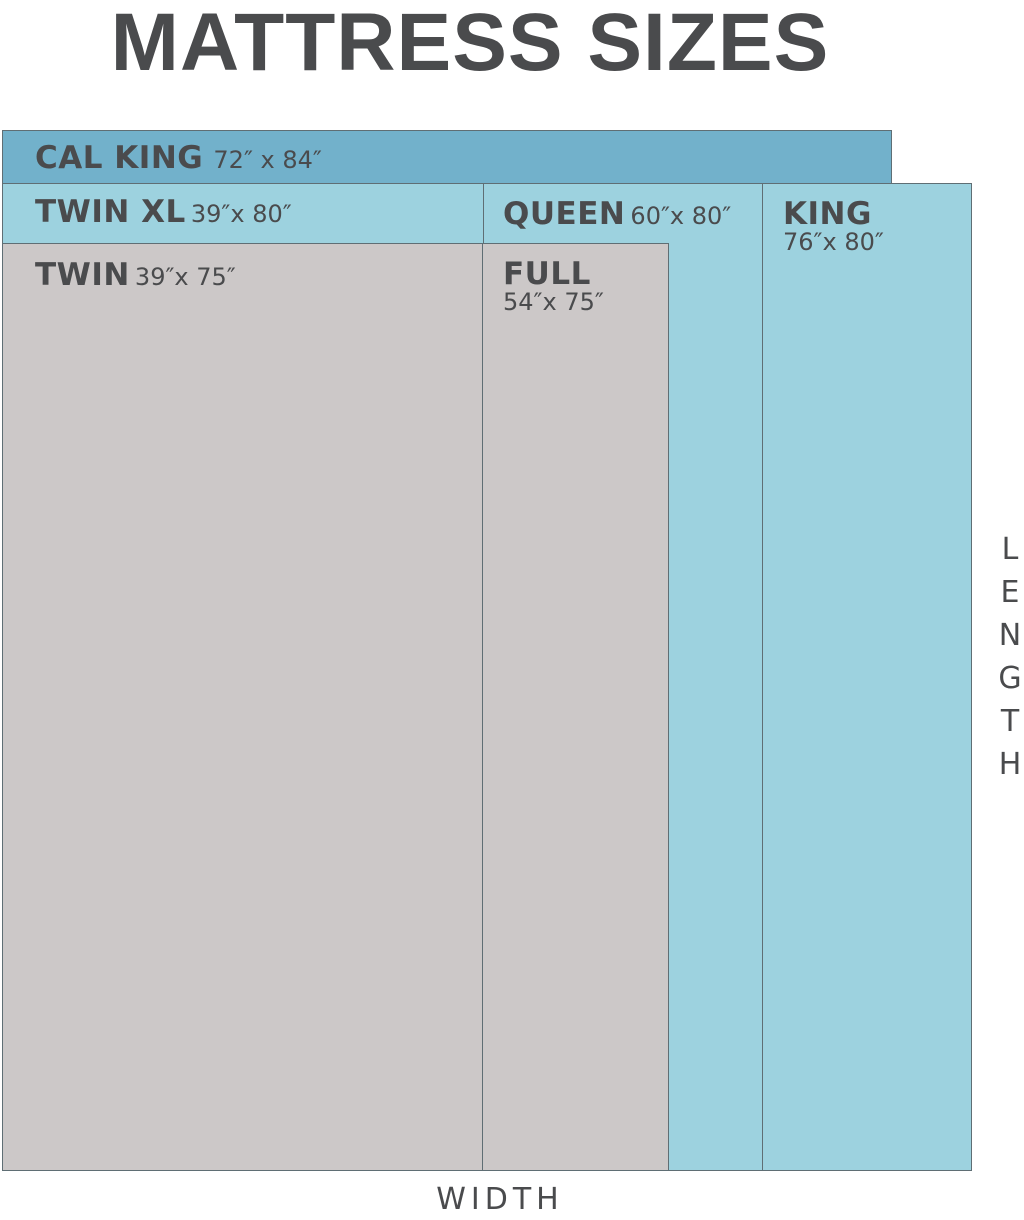 The height and width of the screenshot is (1220, 1024). Describe the element at coordinates (827, 214) in the screenshot. I see `king-name: KING` at that location.